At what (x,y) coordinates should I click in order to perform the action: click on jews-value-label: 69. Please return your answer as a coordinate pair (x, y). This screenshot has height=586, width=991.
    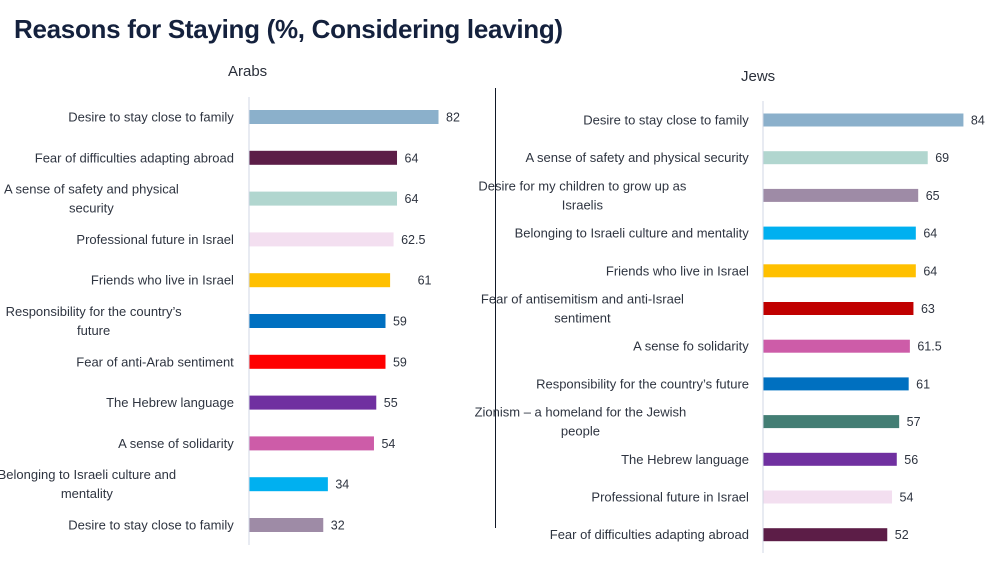
    Looking at the image, I should click on (942, 158).